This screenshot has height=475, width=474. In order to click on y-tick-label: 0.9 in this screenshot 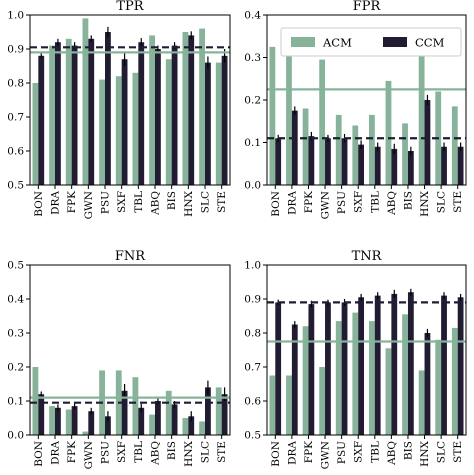, I will do `click(15, 50)`.